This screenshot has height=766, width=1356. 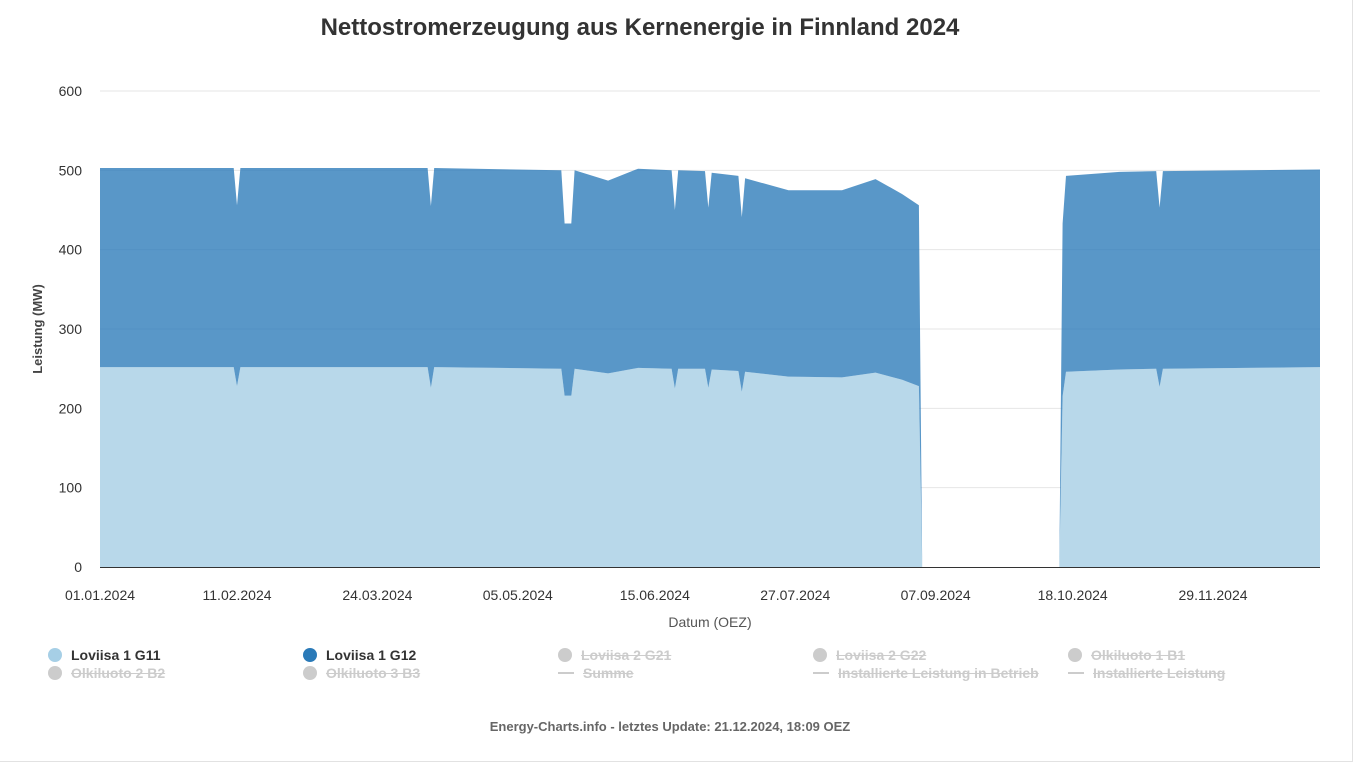 I want to click on x-axis-title: Datum (OEZ), so click(x=709, y=622).